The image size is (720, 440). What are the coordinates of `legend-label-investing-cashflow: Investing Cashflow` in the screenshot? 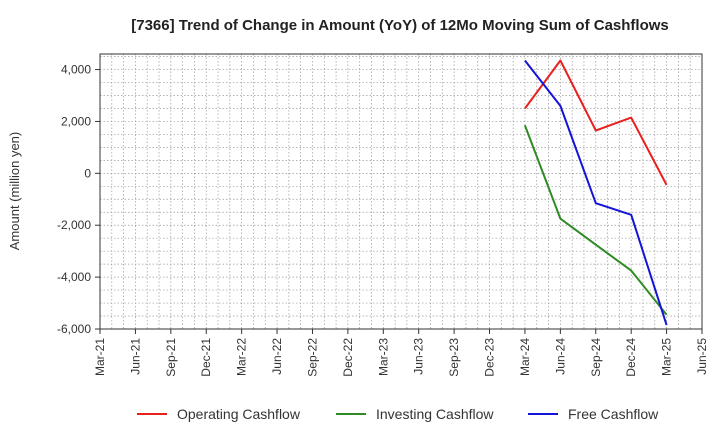 It's located at (435, 414).